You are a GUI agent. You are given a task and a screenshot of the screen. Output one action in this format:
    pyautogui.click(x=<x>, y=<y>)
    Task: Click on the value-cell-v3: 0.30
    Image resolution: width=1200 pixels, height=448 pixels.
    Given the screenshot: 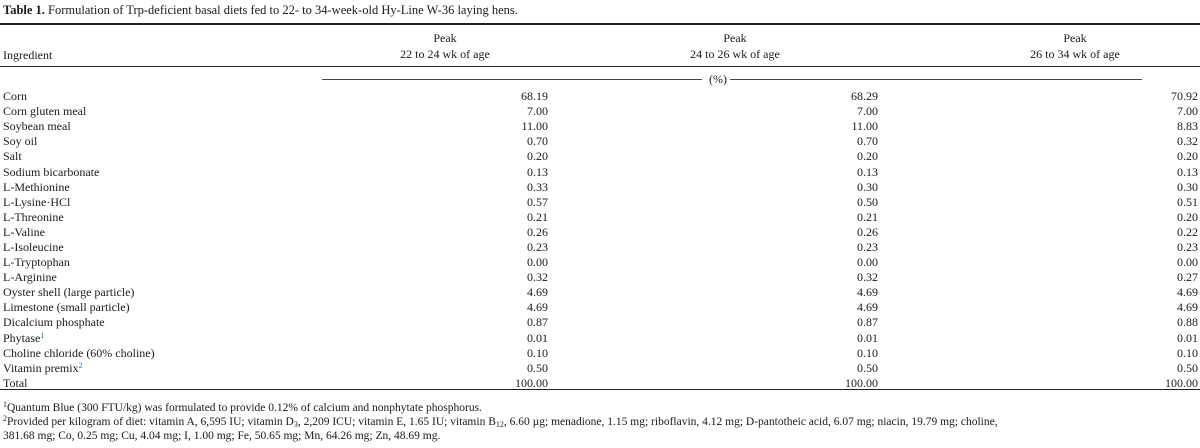 What is the action you would take?
    pyautogui.click(x=1187, y=186)
    